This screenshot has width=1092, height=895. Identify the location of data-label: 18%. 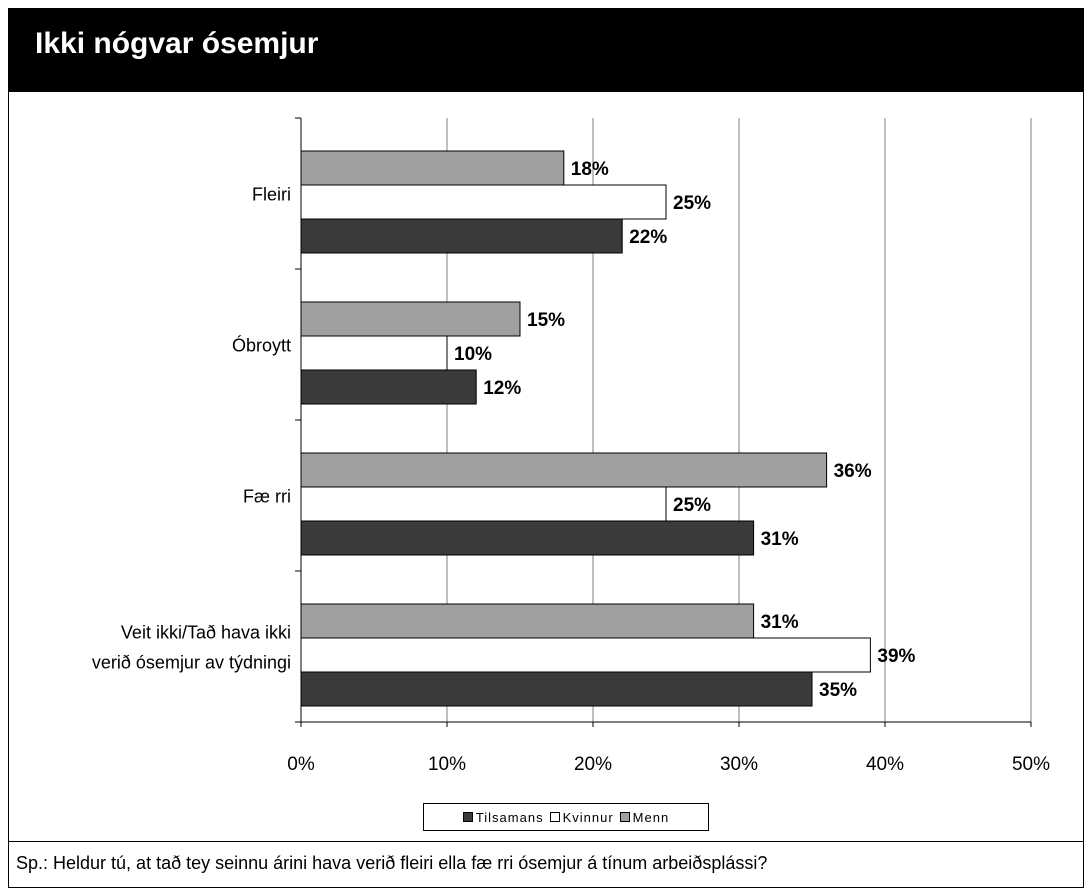
(590, 169).